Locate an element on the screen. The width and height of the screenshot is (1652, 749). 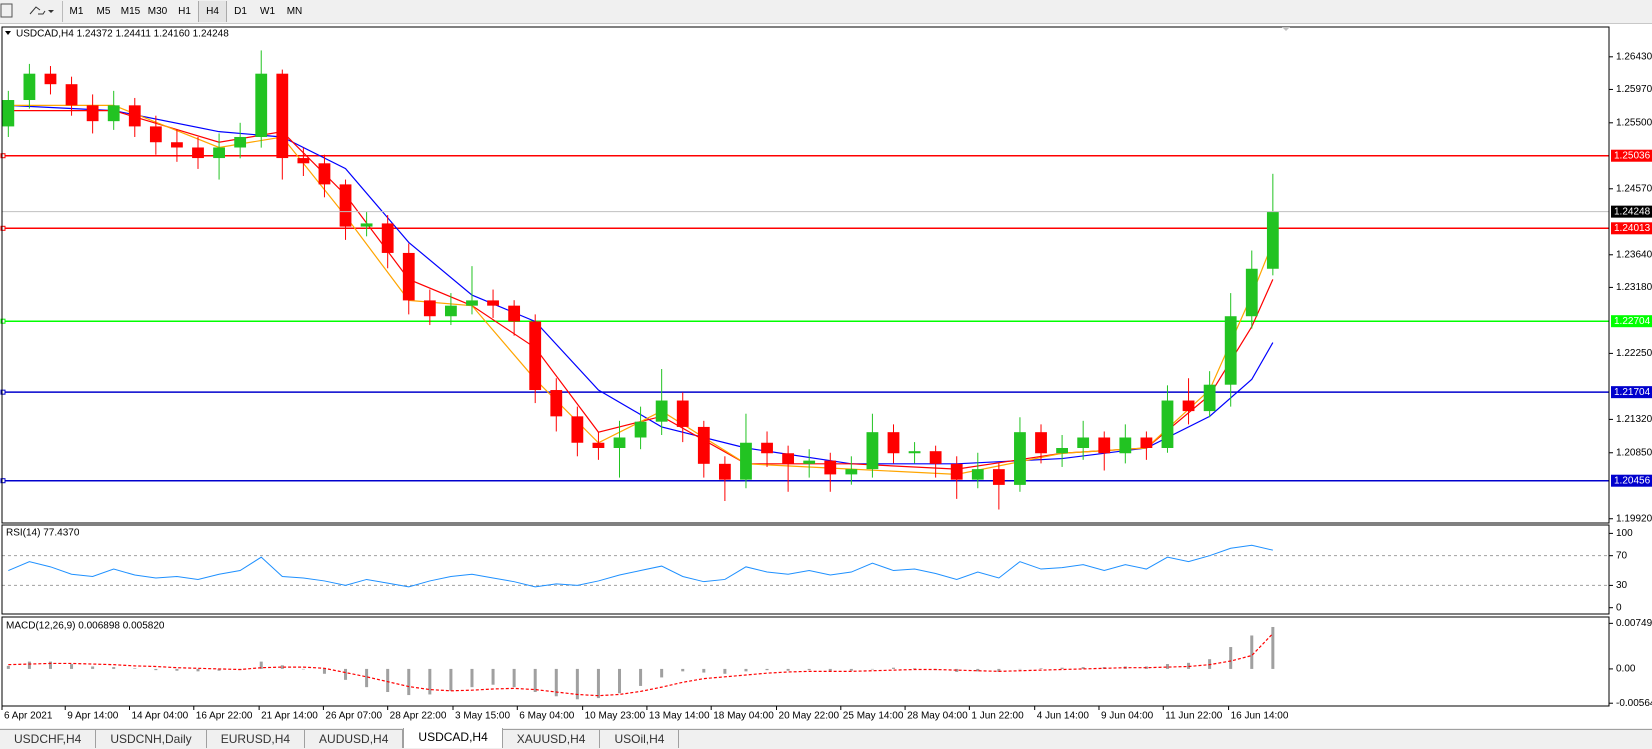
chart-tab: USOil,H4 is located at coordinates (640, 739).